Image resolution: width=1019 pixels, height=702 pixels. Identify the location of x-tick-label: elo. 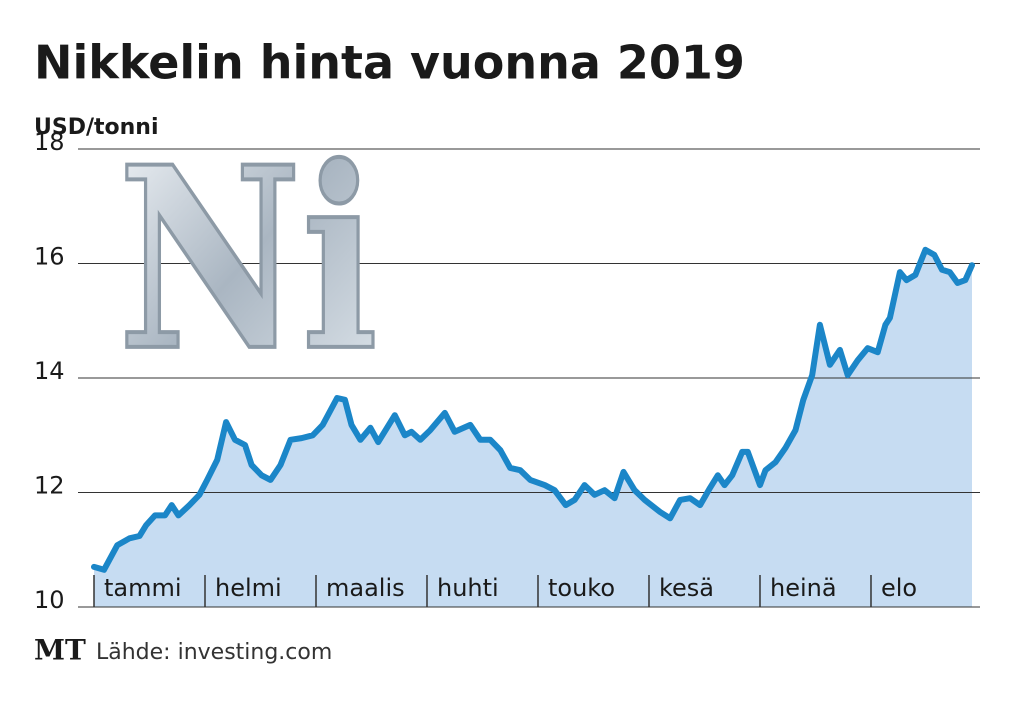
(899, 588).